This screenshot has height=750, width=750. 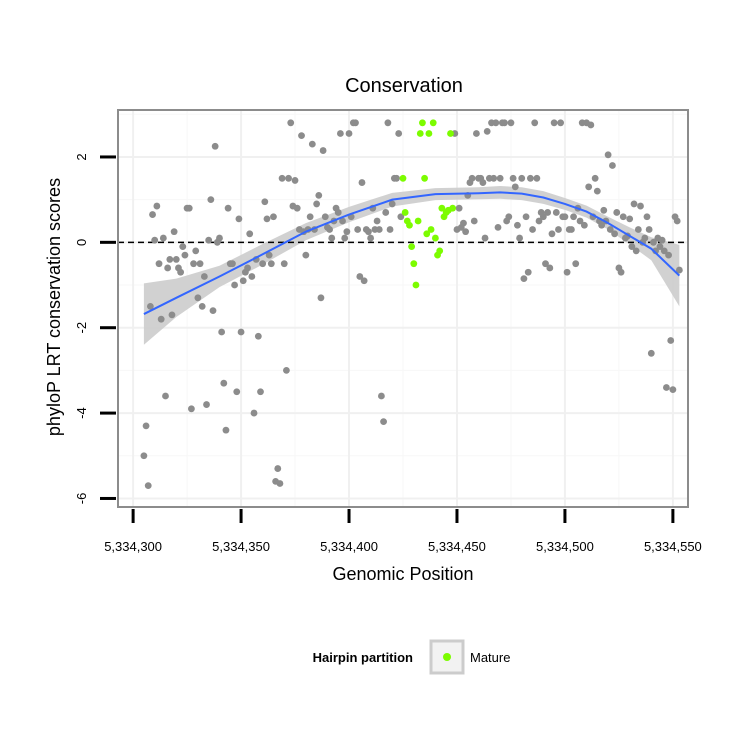 What do you see at coordinates (404, 86) in the screenshot?
I see `chart-title: Conservation` at bounding box center [404, 86].